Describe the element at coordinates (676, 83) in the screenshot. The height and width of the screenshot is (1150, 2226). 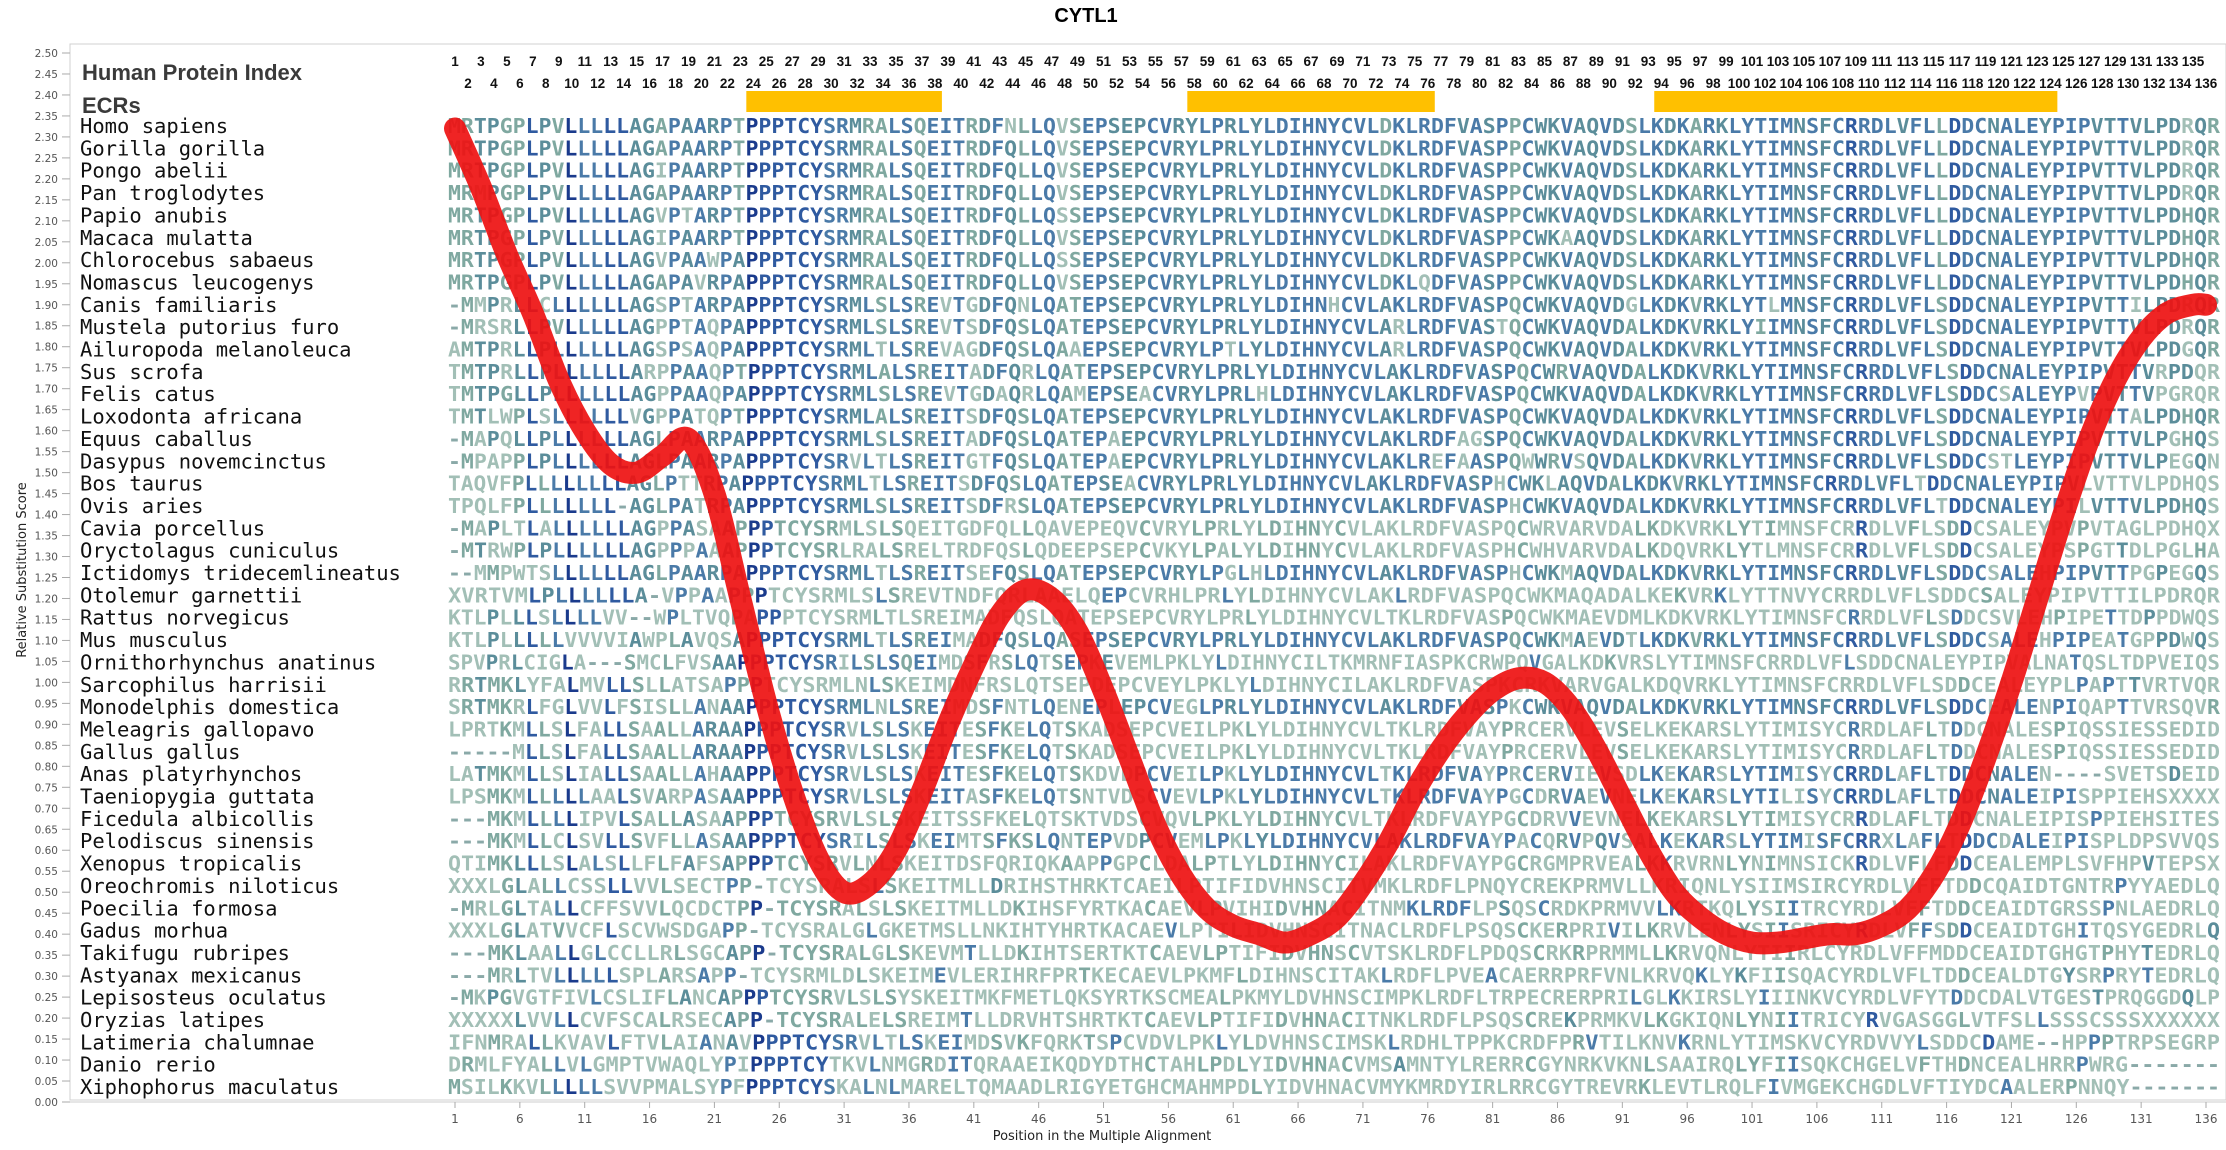
I see `protein-index-bottom-label: 18` at that location.